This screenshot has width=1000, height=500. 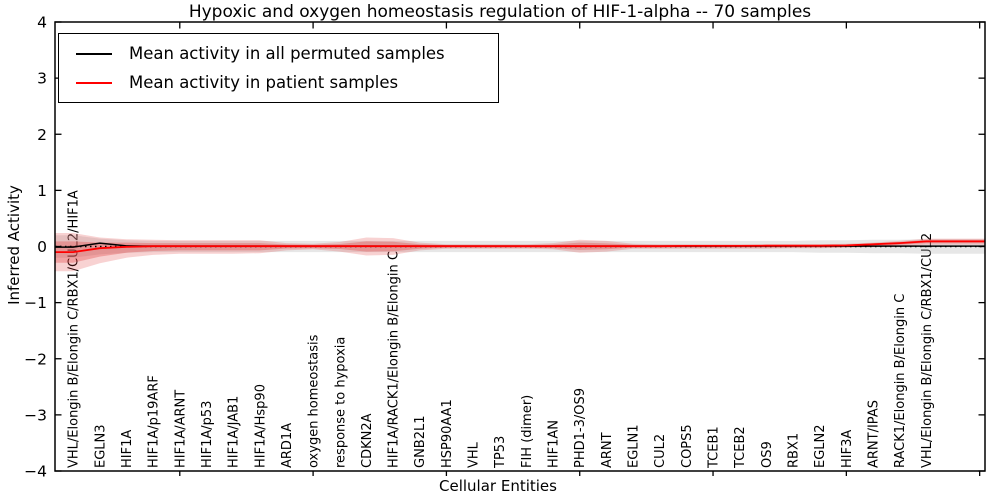 What do you see at coordinates (420, 441) in the screenshot?
I see `x-category-label: GNB2L1` at bounding box center [420, 441].